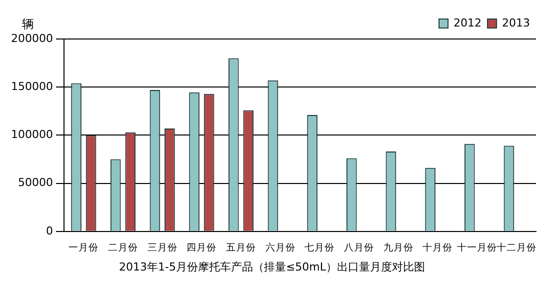 This screenshot has height=286, width=550. I want to click on x-tick-label: 二月份, so click(123, 248).